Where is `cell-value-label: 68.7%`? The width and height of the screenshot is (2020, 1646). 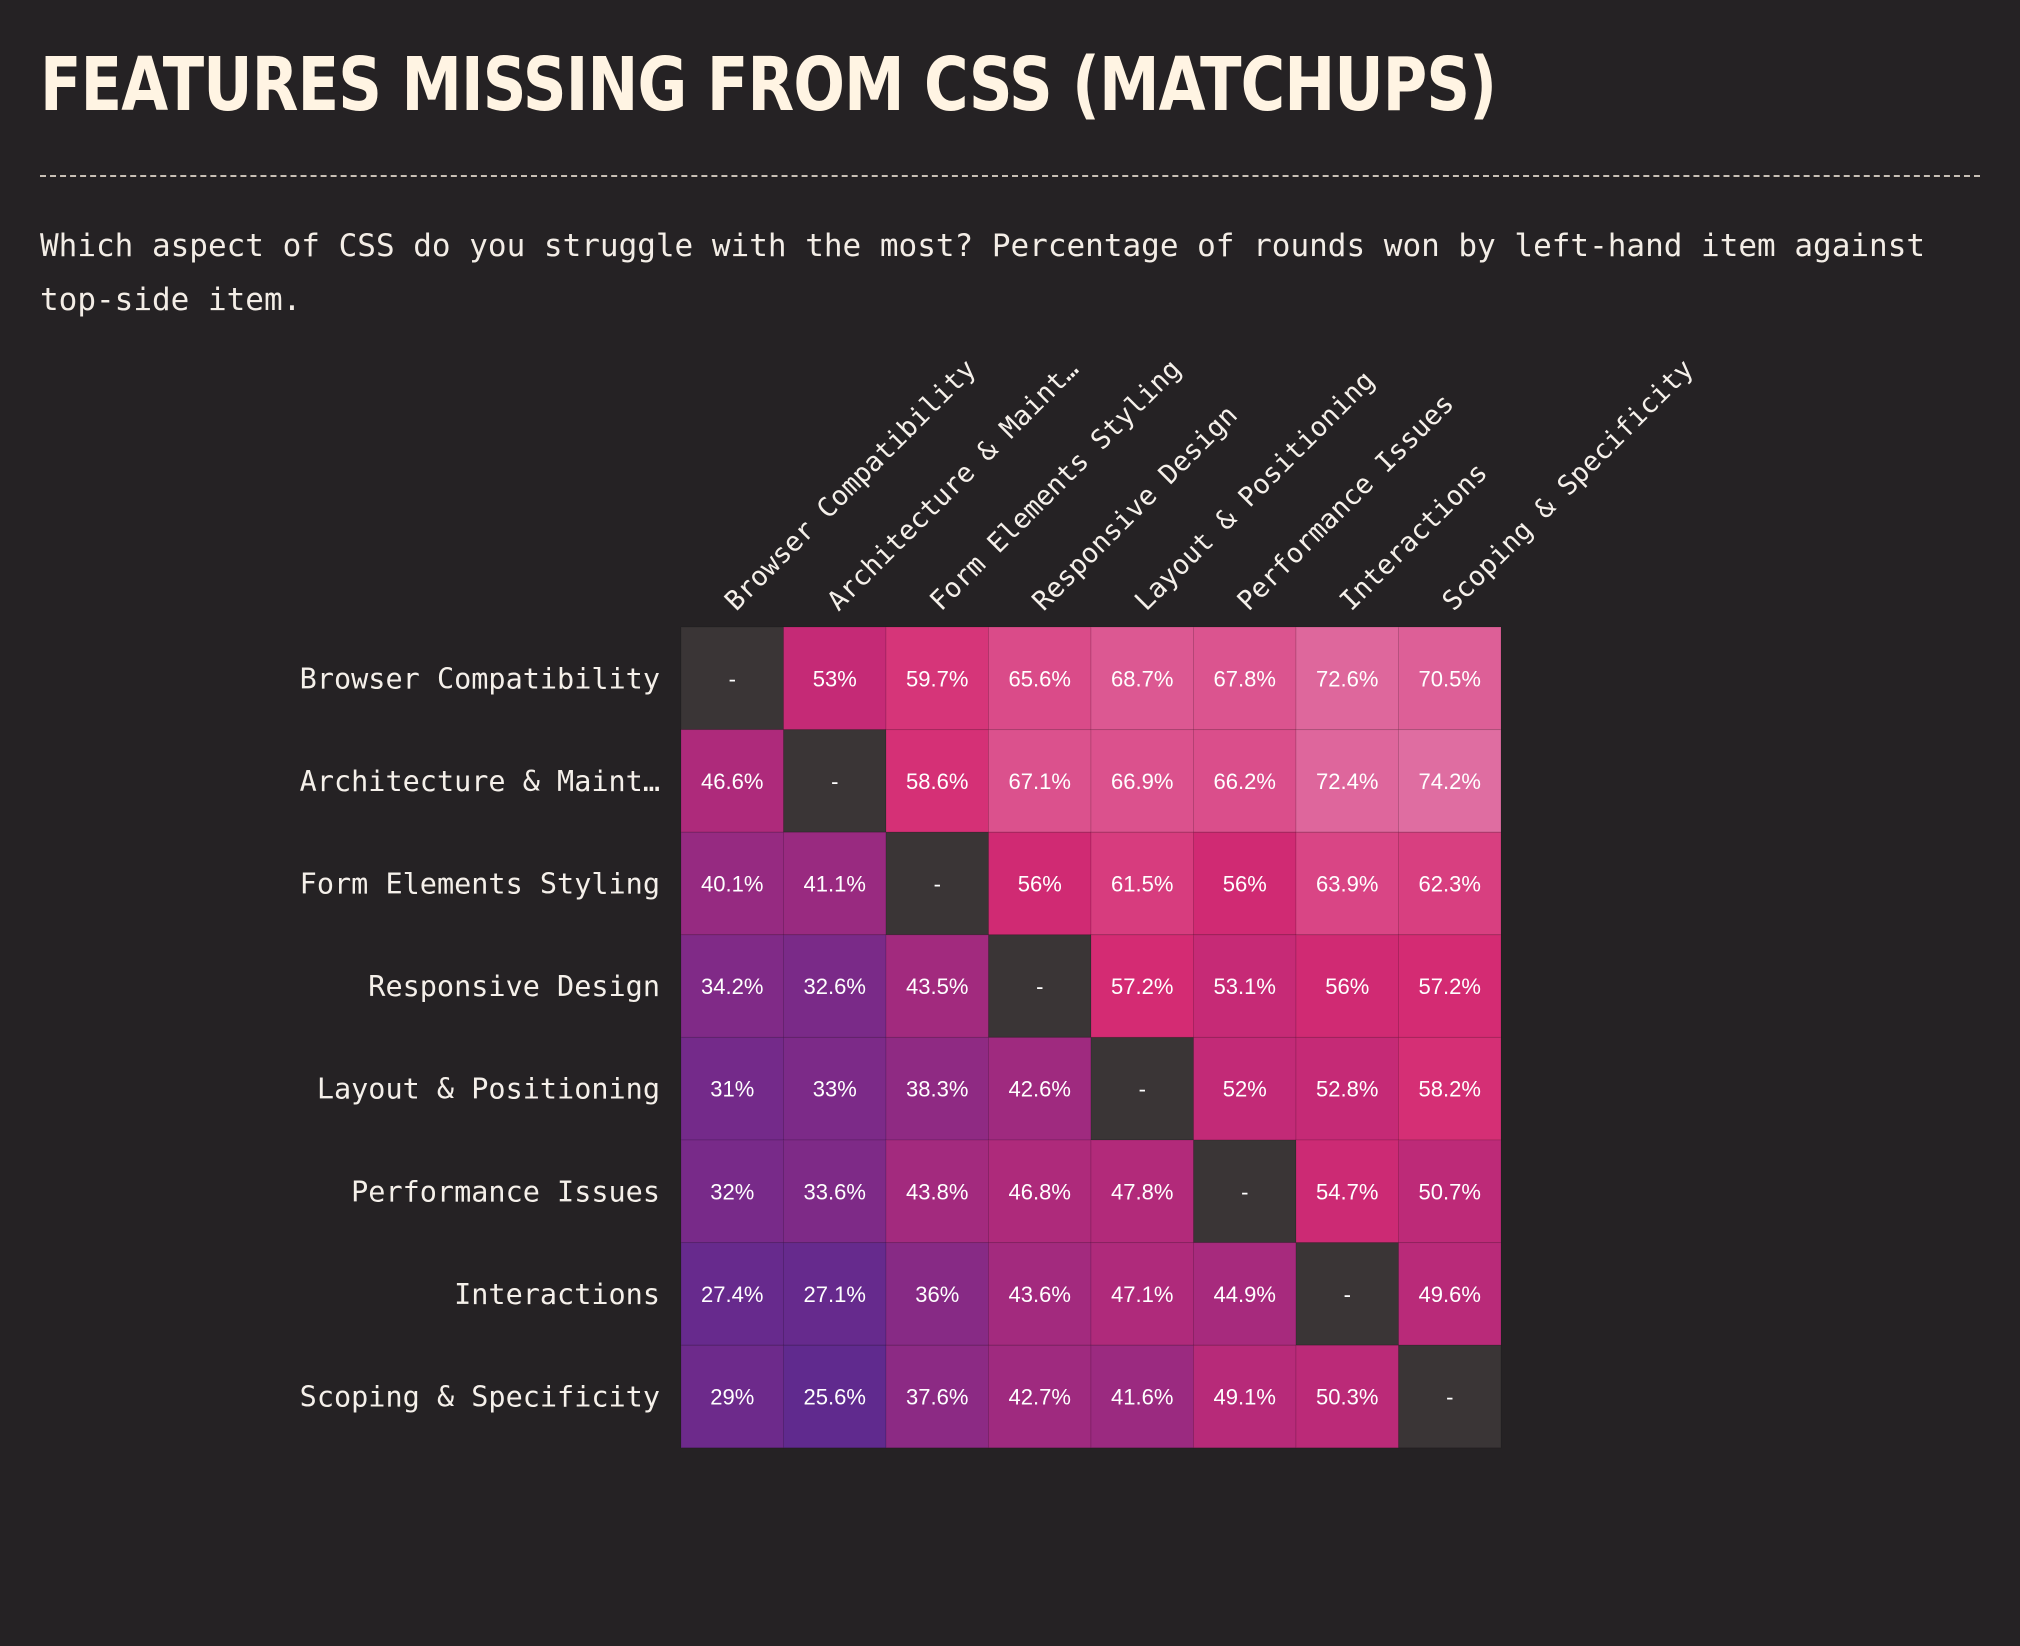 cell-value-label: 68.7% is located at coordinates (1142, 678).